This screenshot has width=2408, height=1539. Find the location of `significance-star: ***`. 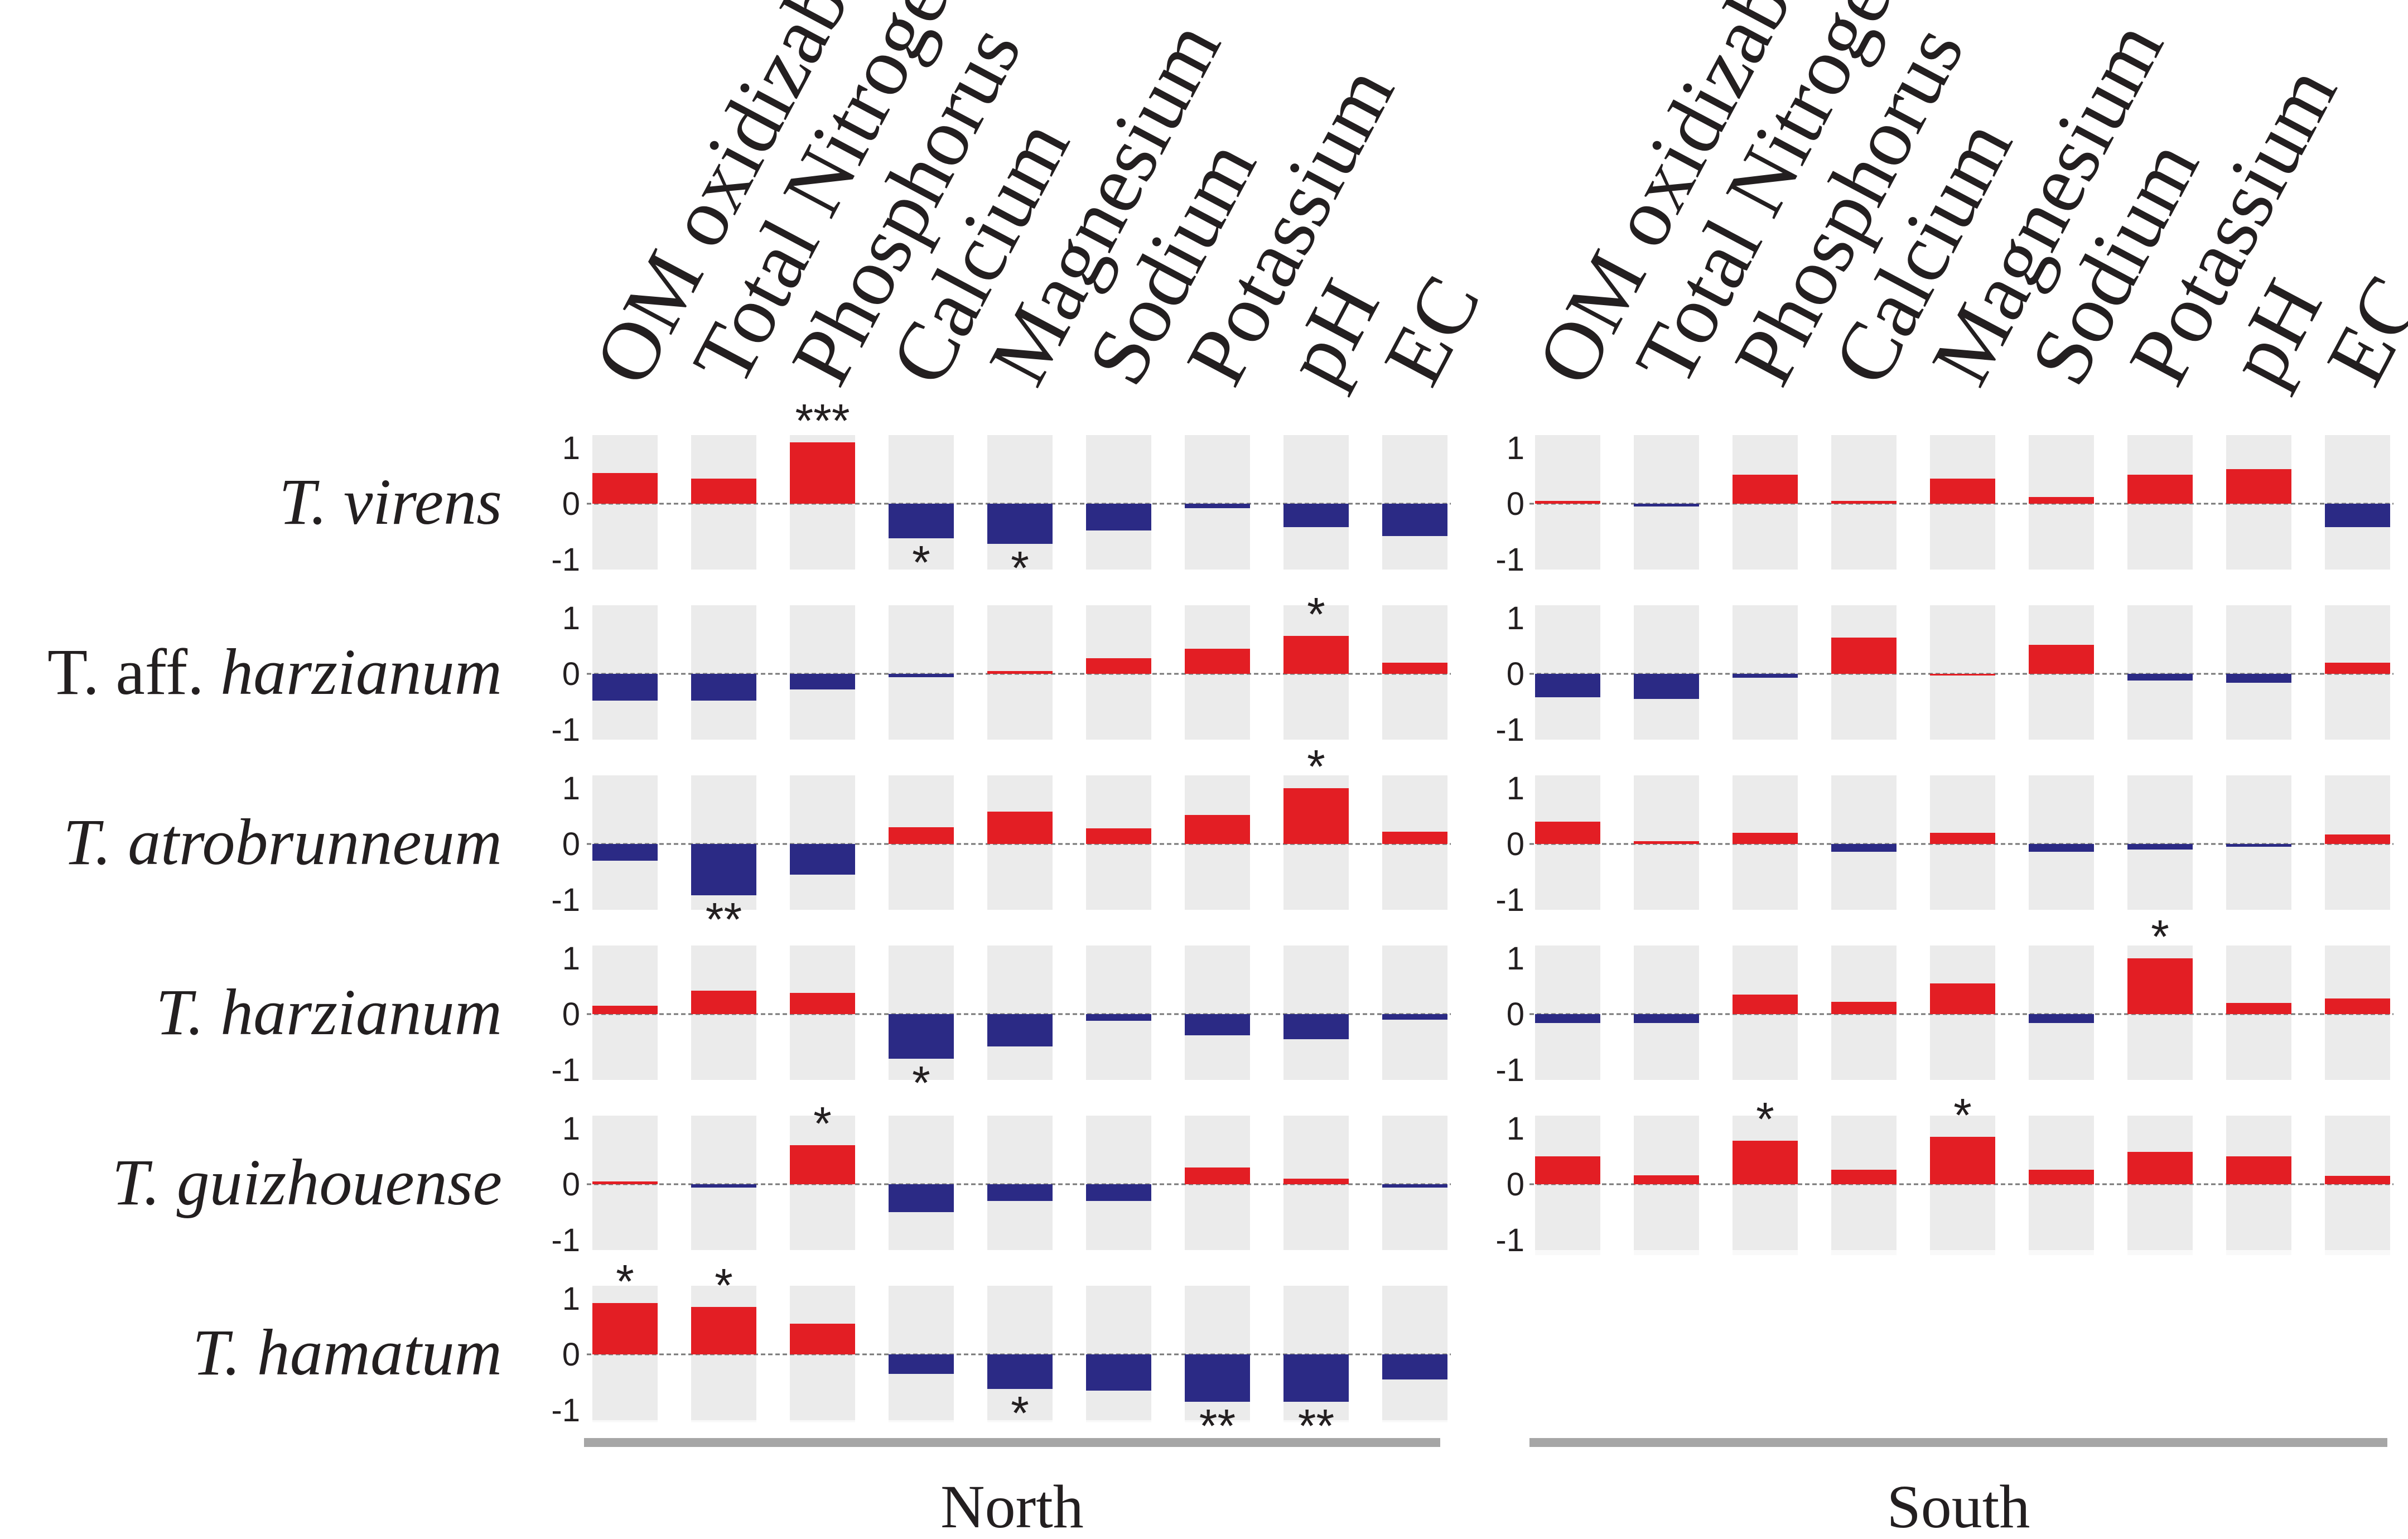

significance-star: *** is located at coordinates (822, 420).